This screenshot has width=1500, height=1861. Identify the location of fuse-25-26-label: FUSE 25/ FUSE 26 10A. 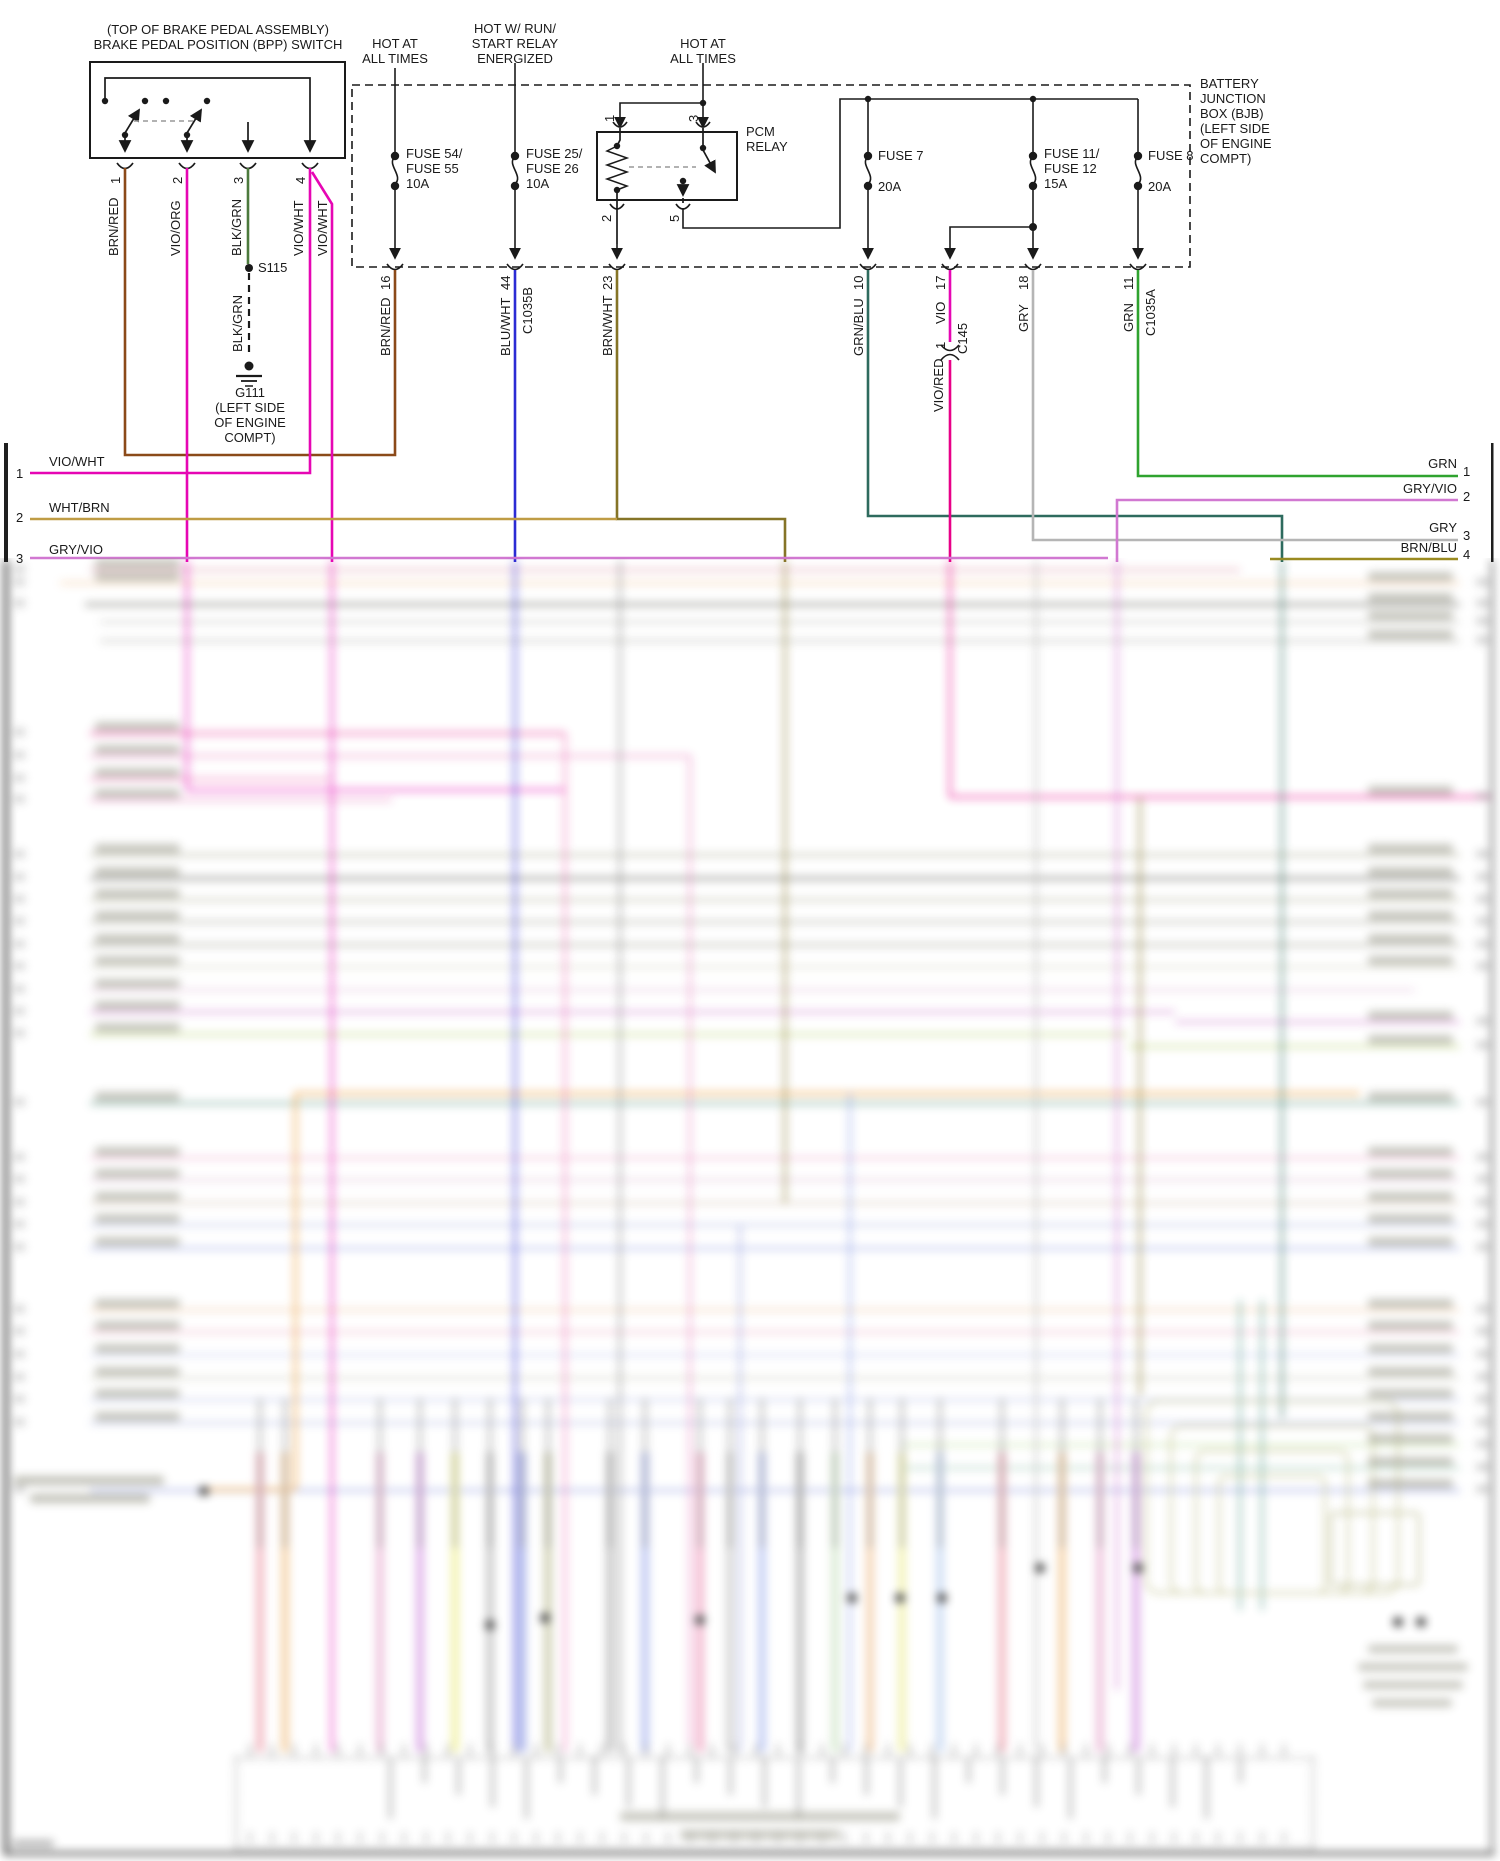
(554, 168).